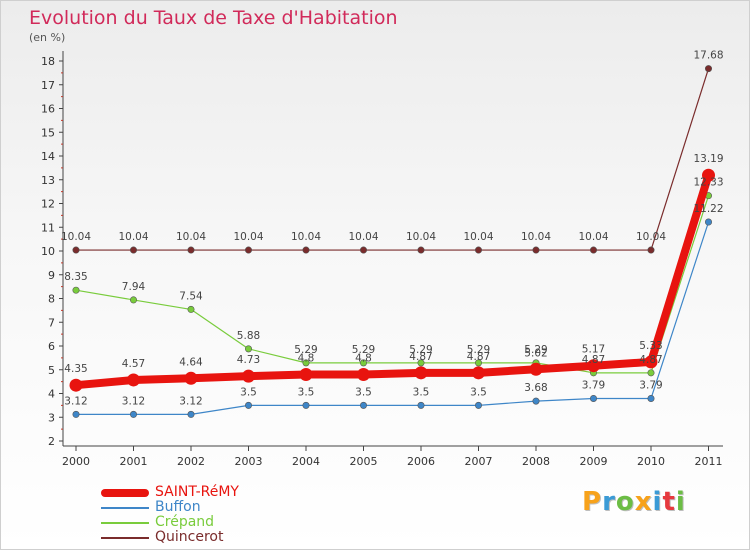  What do you see at coordinates (51, 299) in the screenshot?
I see `y-tick-label: 8` at bounding box center [51, 299].